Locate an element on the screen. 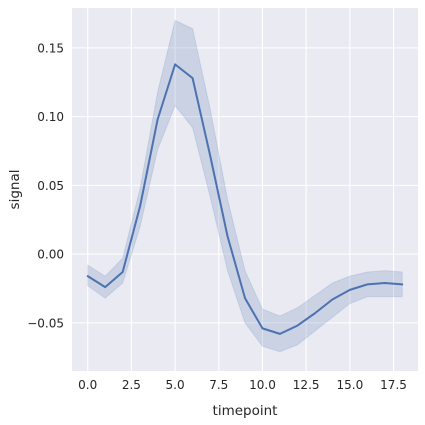 This screenshot has height=425, width=425. y-tick-labels: −0.05 0.00 0.05 0.10 0.15 is located at coordinates (45, 185).